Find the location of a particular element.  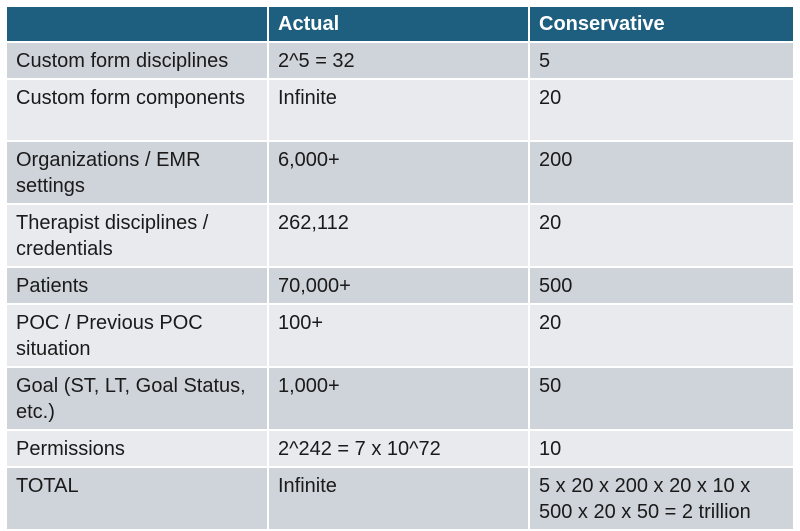

table-row: Permissions 2^242 = 7 x 10^72 10 is located at coordinates (400, 449).